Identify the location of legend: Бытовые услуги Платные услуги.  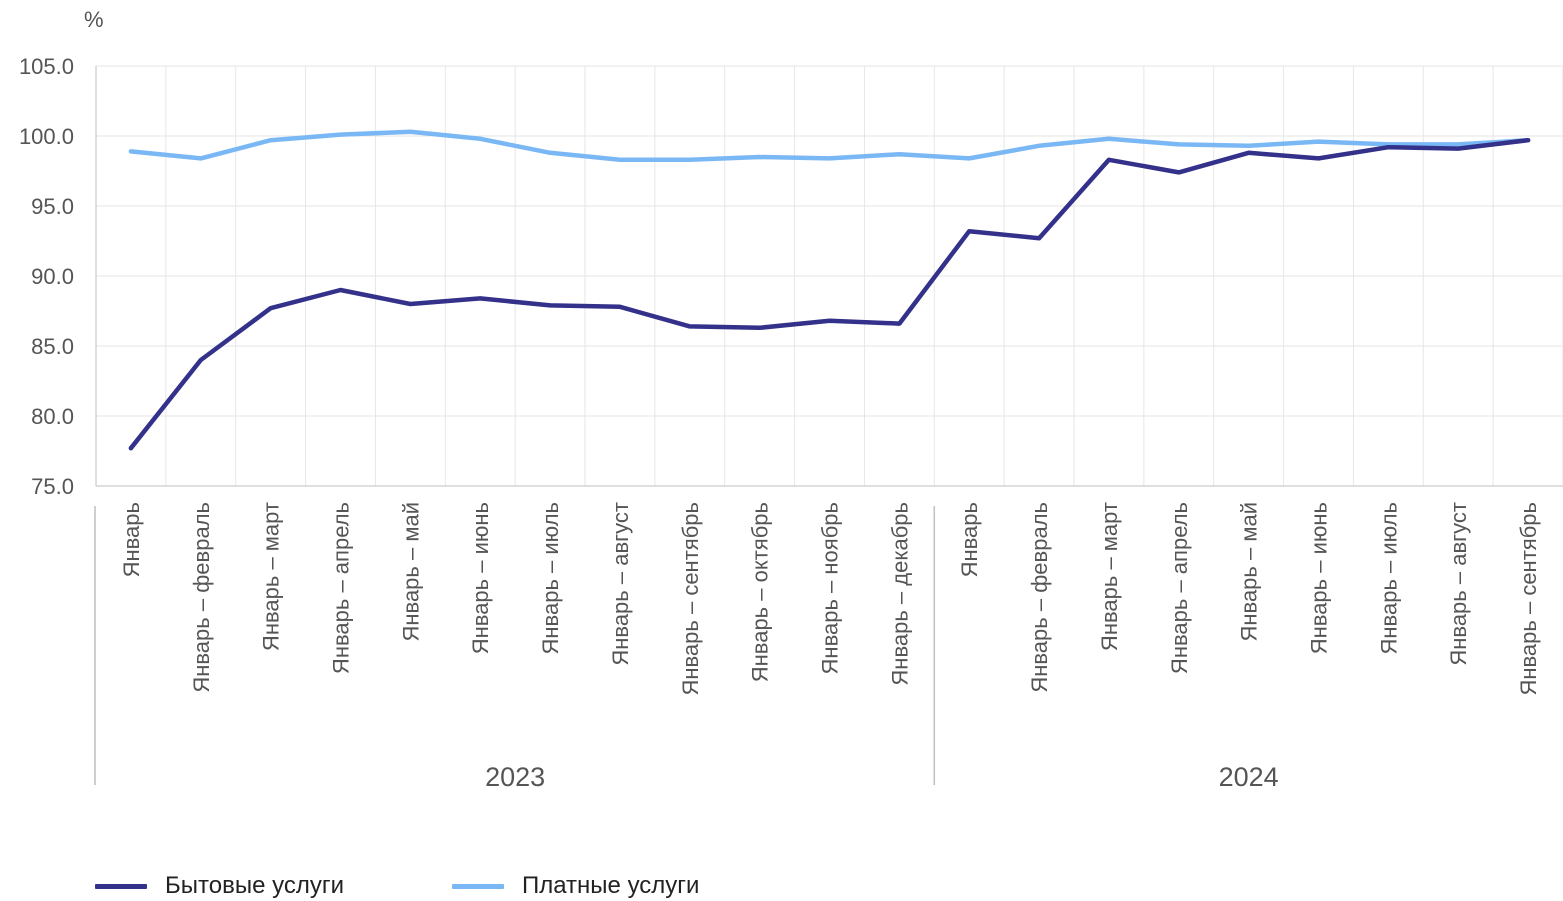
(451, 886).